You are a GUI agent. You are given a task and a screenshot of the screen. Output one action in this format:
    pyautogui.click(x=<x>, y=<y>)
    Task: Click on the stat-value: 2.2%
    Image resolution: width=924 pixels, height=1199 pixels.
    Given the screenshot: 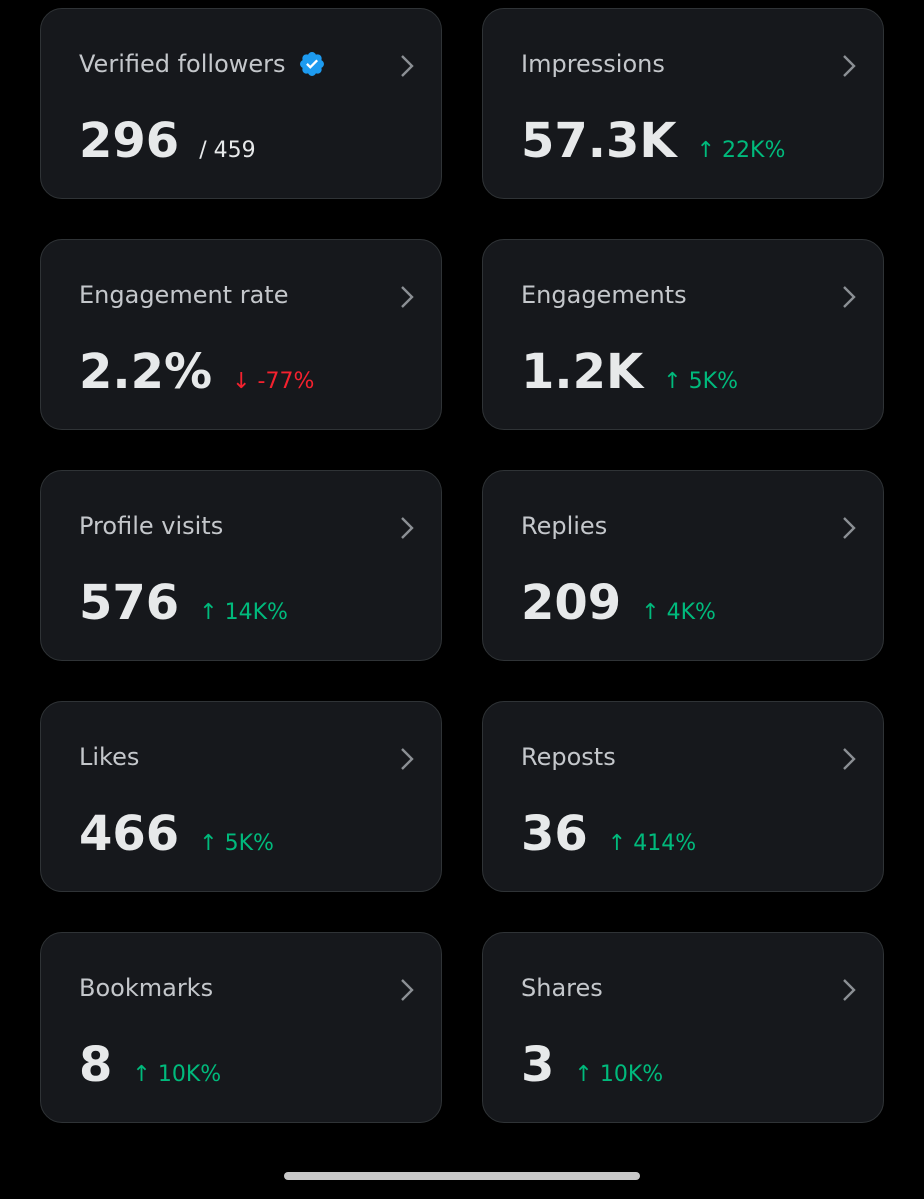 What is the action you would take?
    pyautogui.click(x=146, y=372)
    